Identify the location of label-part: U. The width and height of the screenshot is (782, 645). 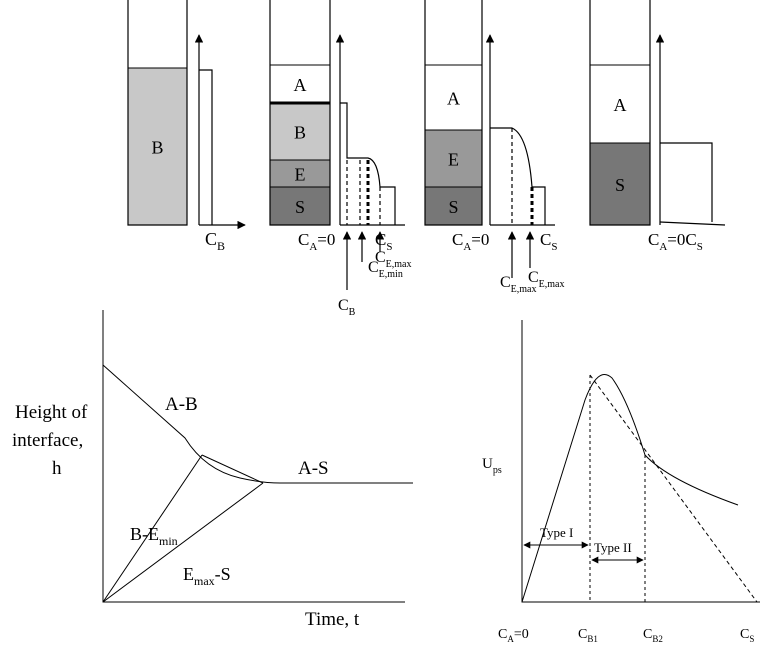
(487, 464).